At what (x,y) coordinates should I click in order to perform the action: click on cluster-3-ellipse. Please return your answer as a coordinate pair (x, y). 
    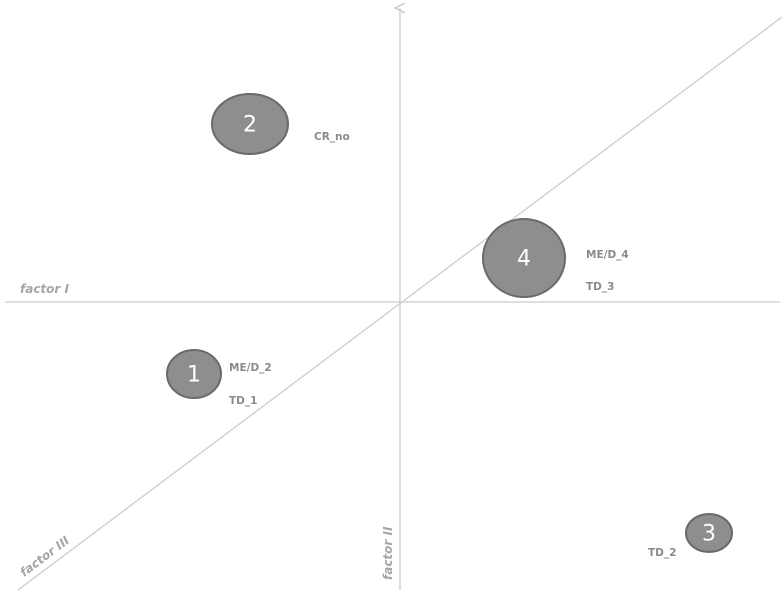
    Looking at the image, I should click on (709, 533).